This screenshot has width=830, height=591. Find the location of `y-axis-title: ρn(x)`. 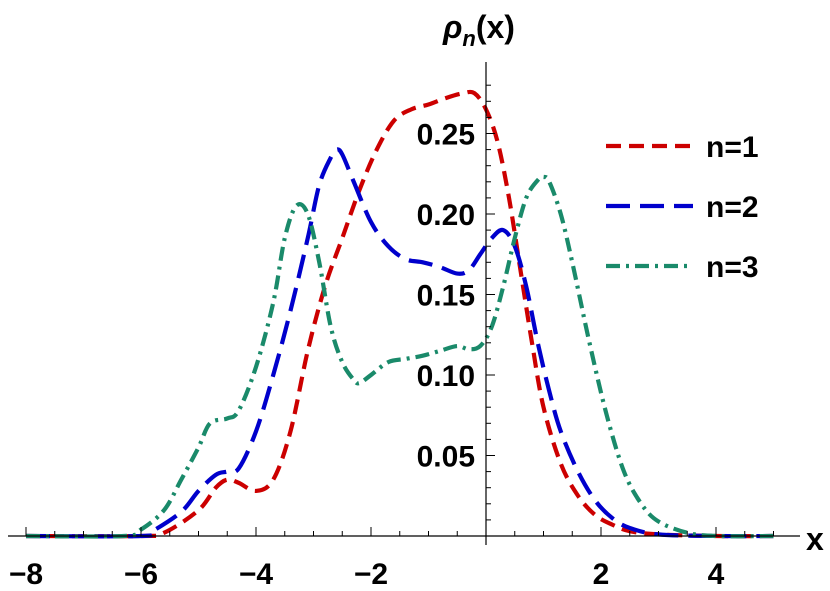

y-axis-title: ρn(x) is located at coordinates (478, 30).